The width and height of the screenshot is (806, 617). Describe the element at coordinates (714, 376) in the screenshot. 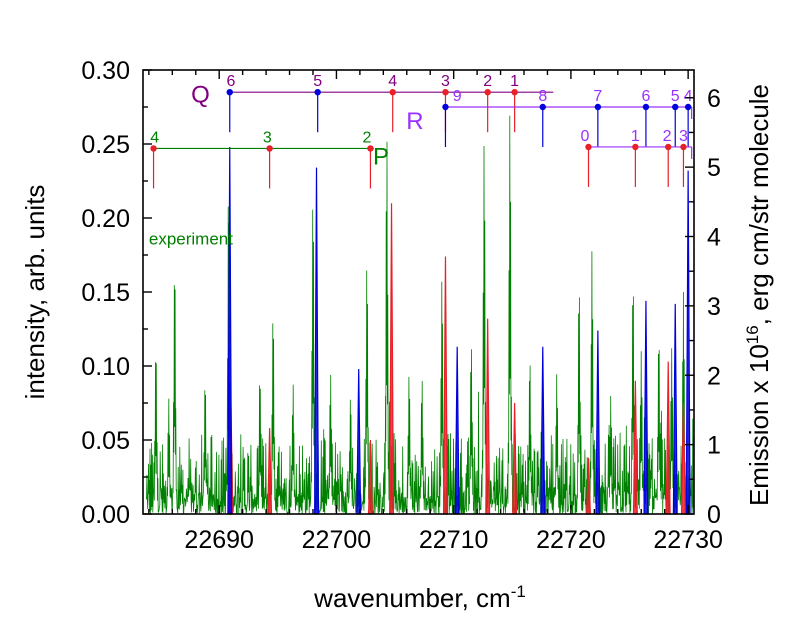

I see `y-right-tick-label: 2` at that location.